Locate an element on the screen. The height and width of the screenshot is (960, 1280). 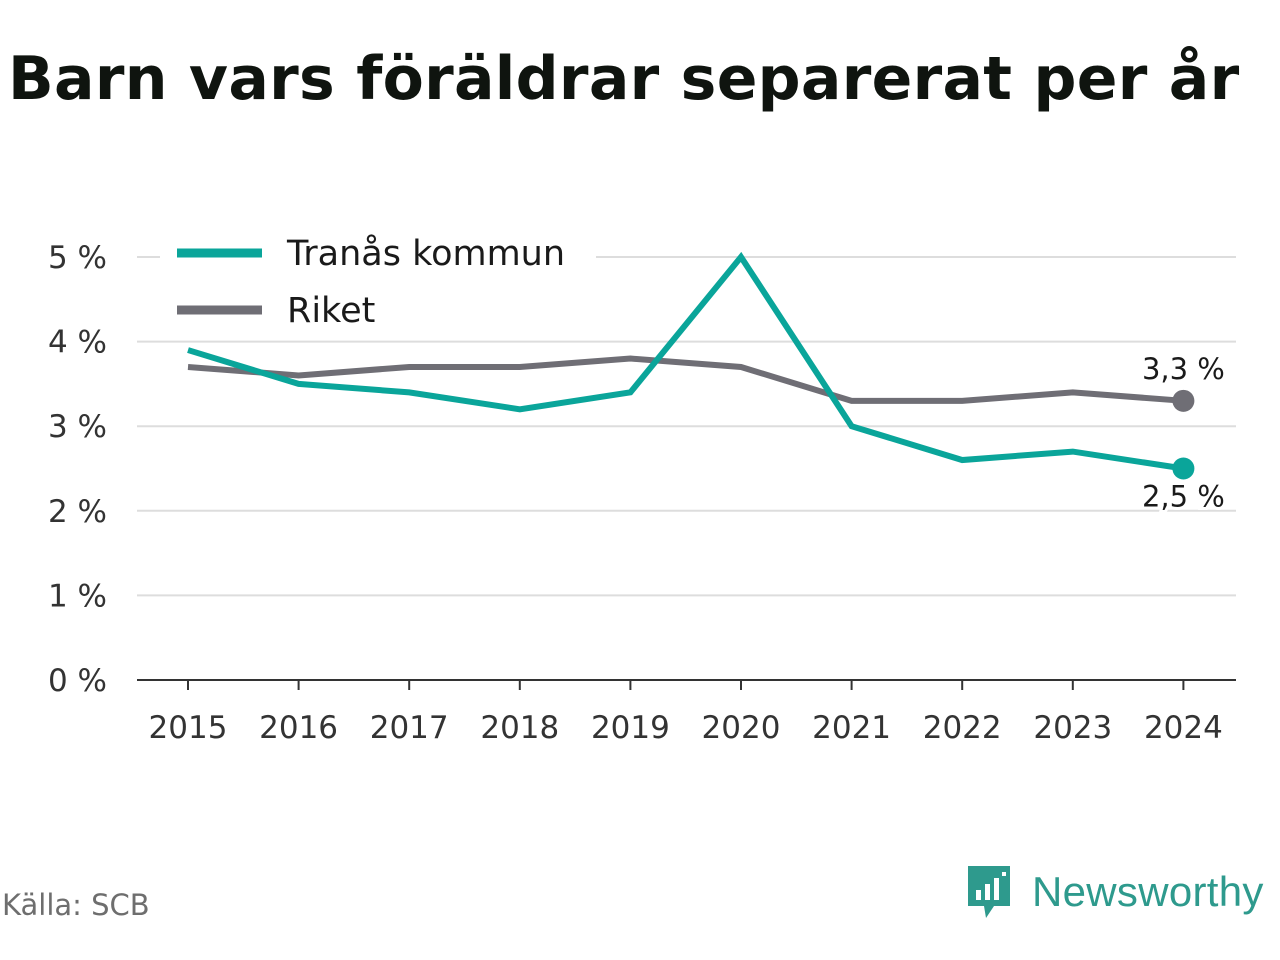
end-value-label: 2,5 % is located at coordinates (1183, 497).